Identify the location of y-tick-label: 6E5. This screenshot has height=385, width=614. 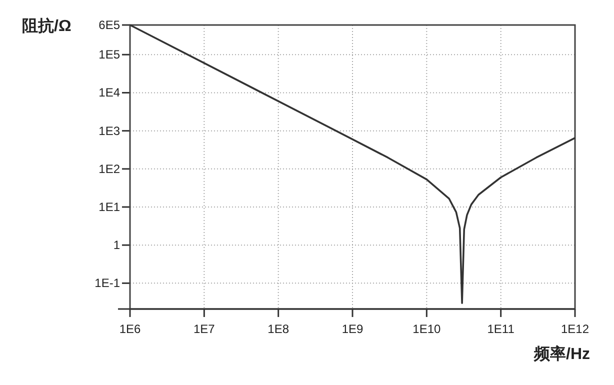
(109, 25).